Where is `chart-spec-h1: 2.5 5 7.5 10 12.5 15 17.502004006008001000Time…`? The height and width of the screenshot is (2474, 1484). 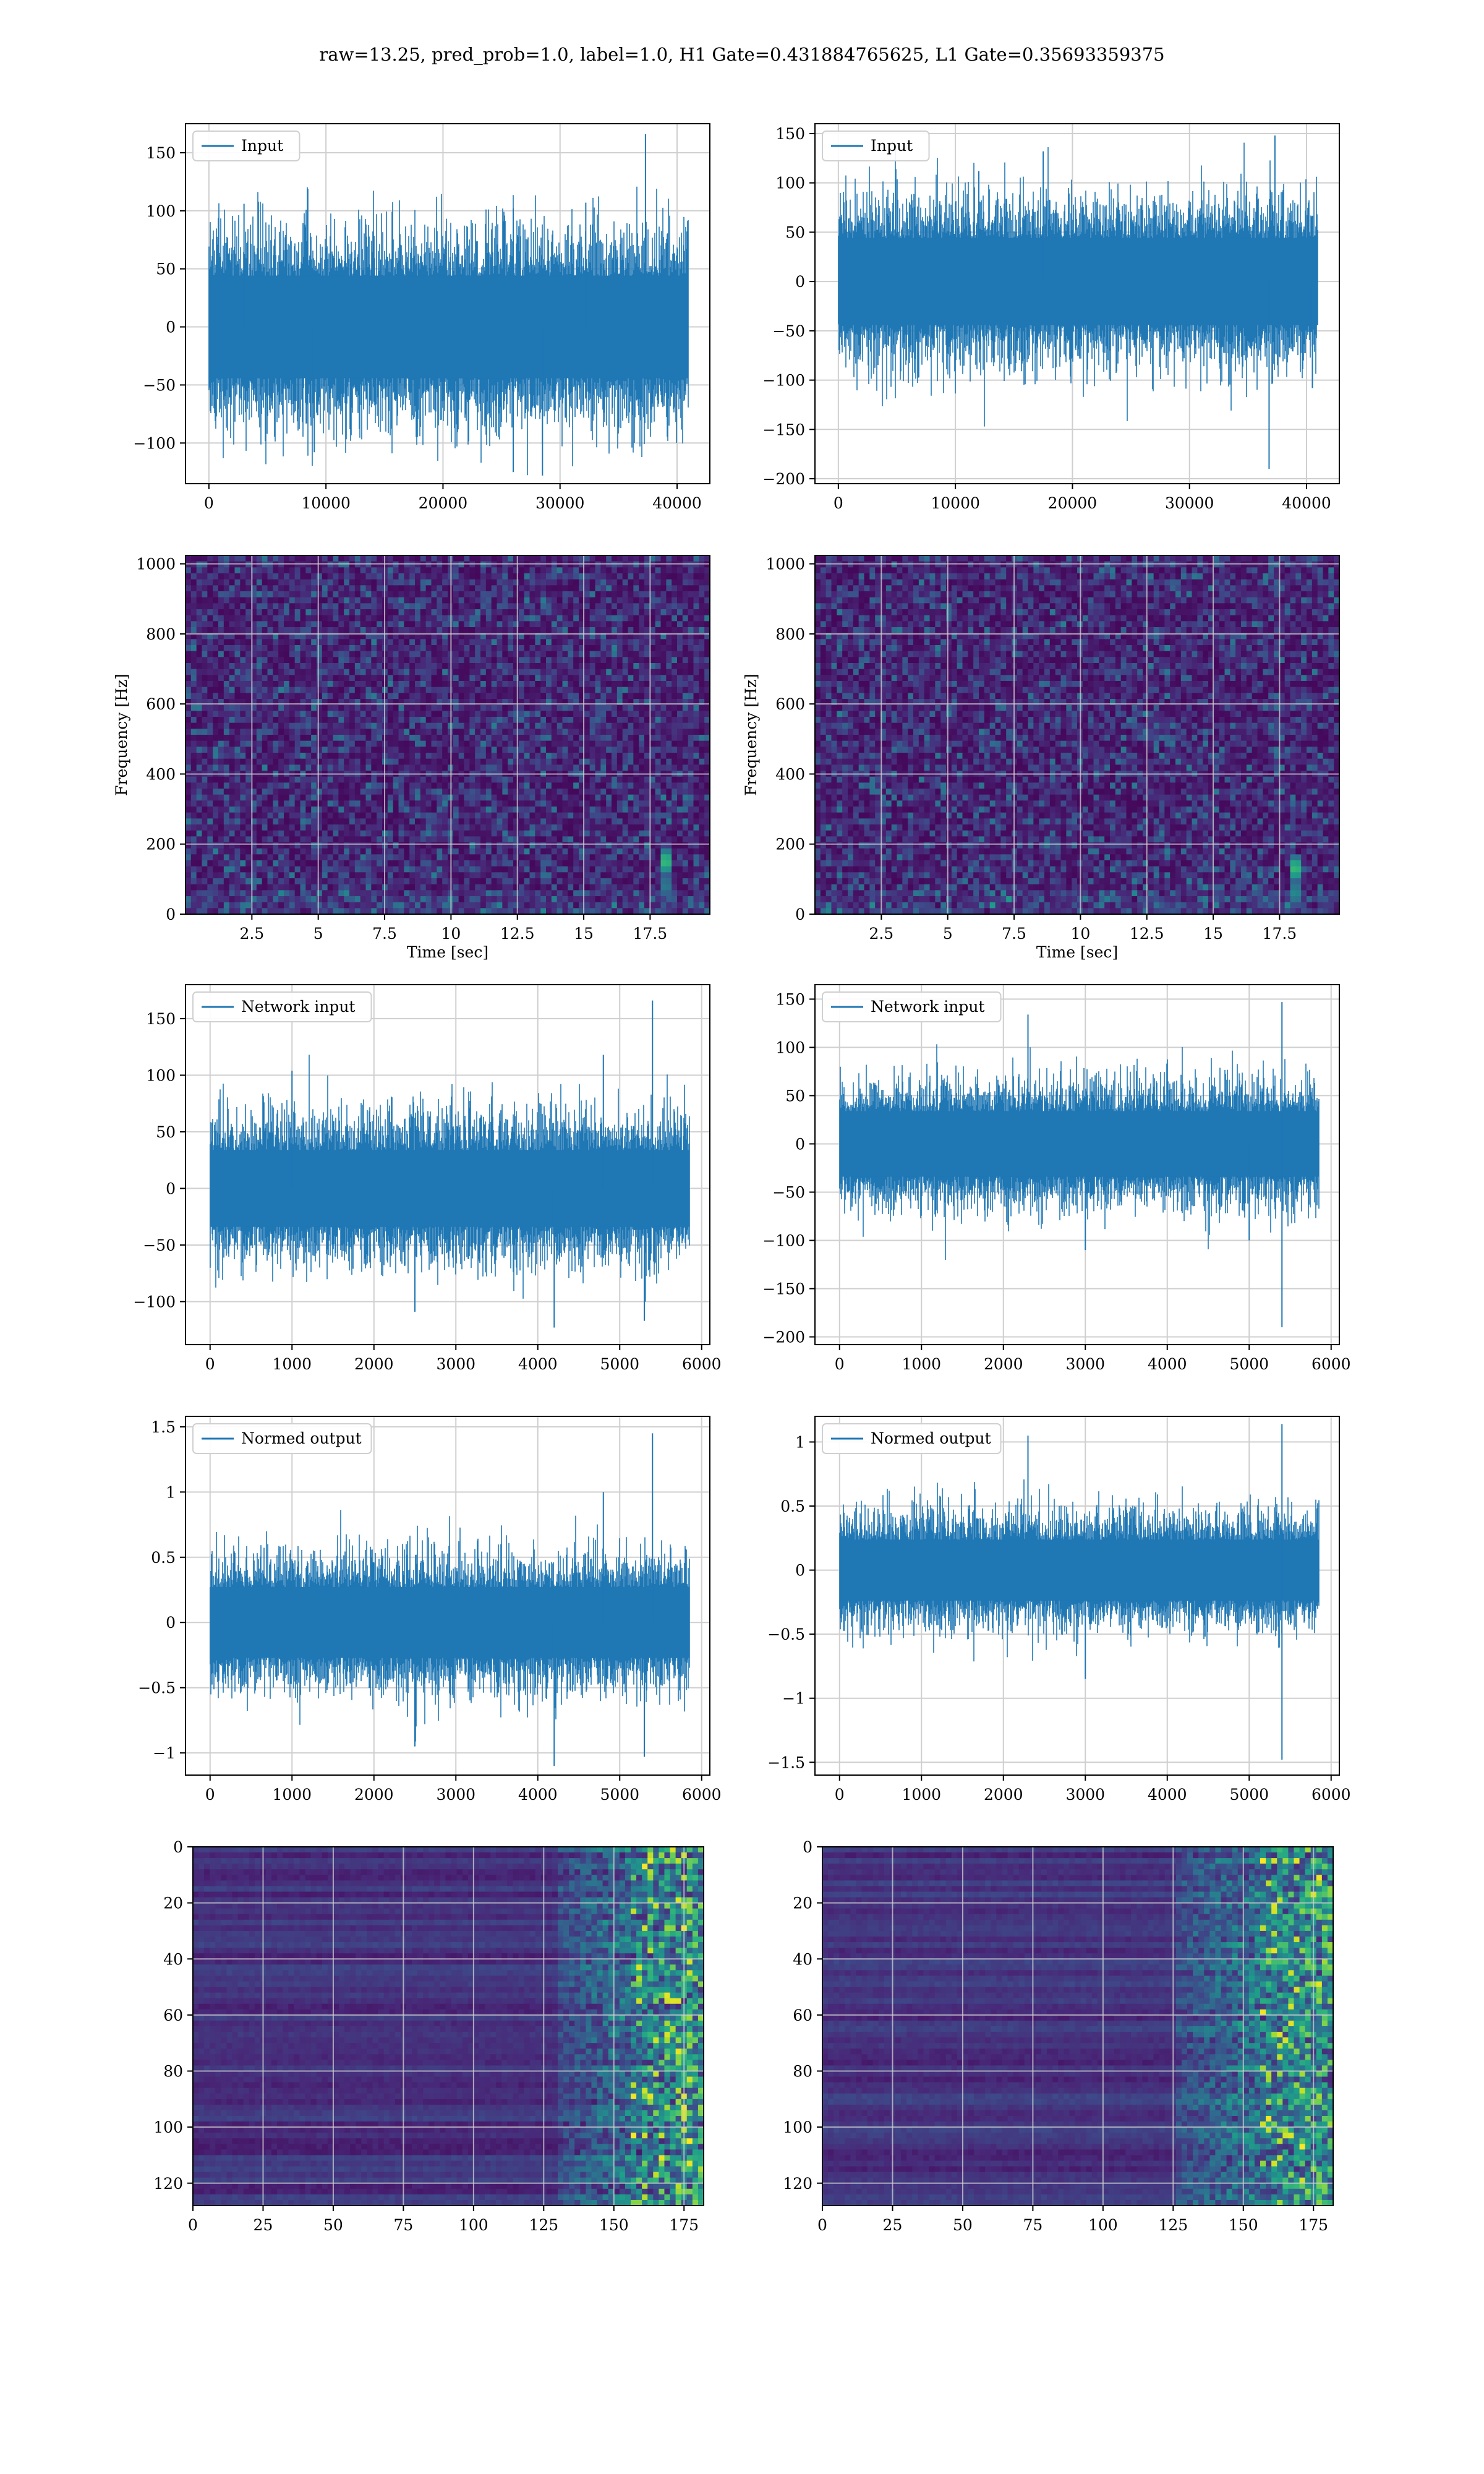
chart-spec-h1: 2.5 5 7.5 10 12.5 15 17.502004006008001000Time… is located at coordinates (411, 758).